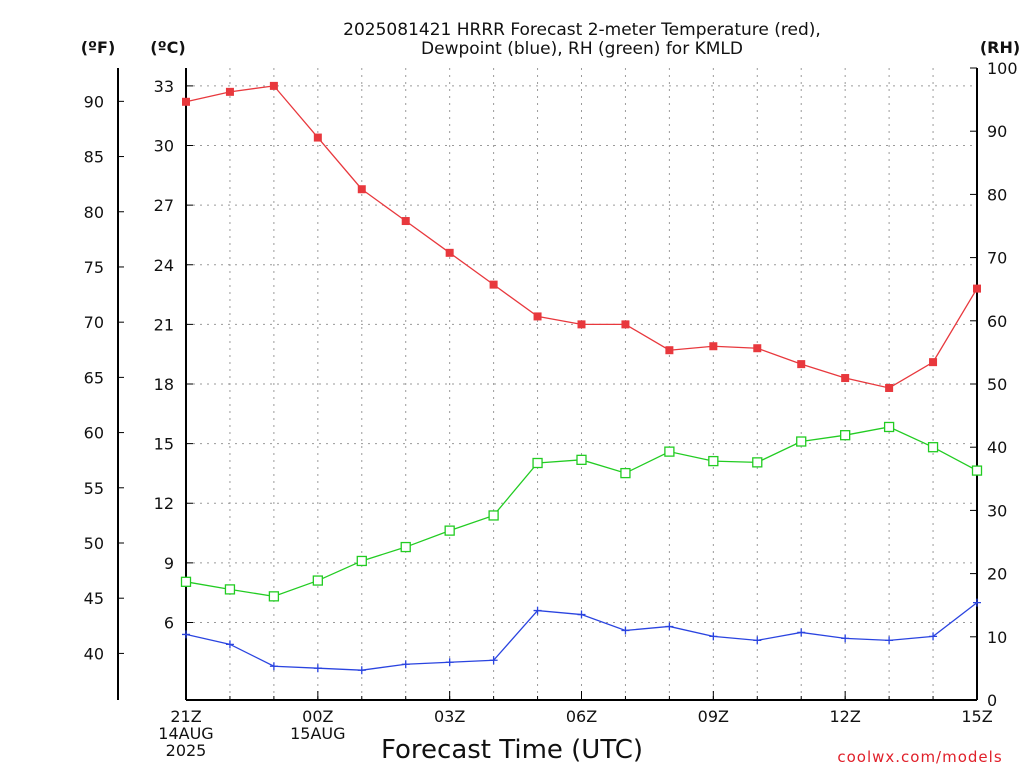 This screenshot has width=1024, height=773. I want to click on fahrenheit-tick-label: 80, so click(94, 212).